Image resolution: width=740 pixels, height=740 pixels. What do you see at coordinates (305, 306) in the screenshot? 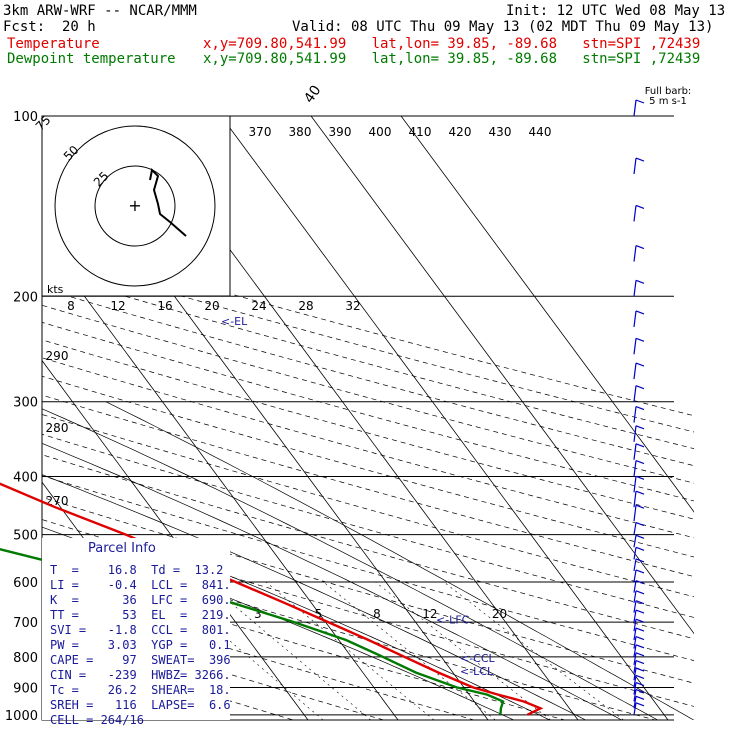
I see `hodograph-speed-tick: 28` at bounding box center [305, 306].